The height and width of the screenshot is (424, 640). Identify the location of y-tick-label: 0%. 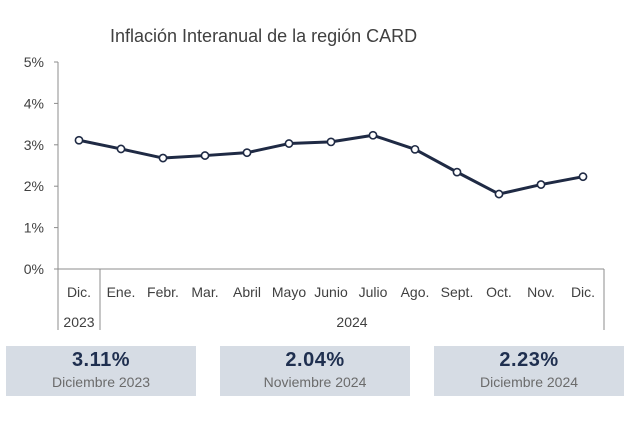
(34, 269).